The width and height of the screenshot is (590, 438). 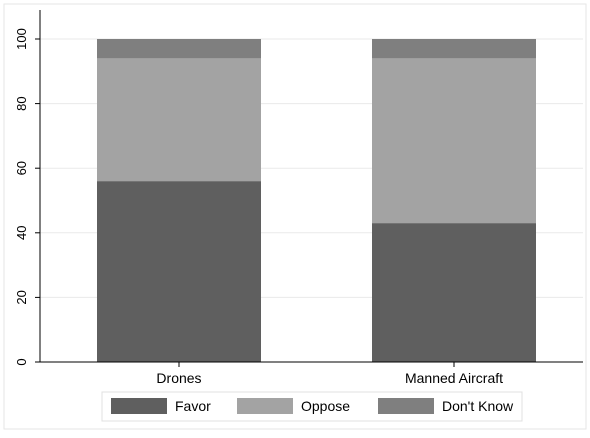 I want to click on legend-label-oppose: Oppose, so click(x=325, y=406).